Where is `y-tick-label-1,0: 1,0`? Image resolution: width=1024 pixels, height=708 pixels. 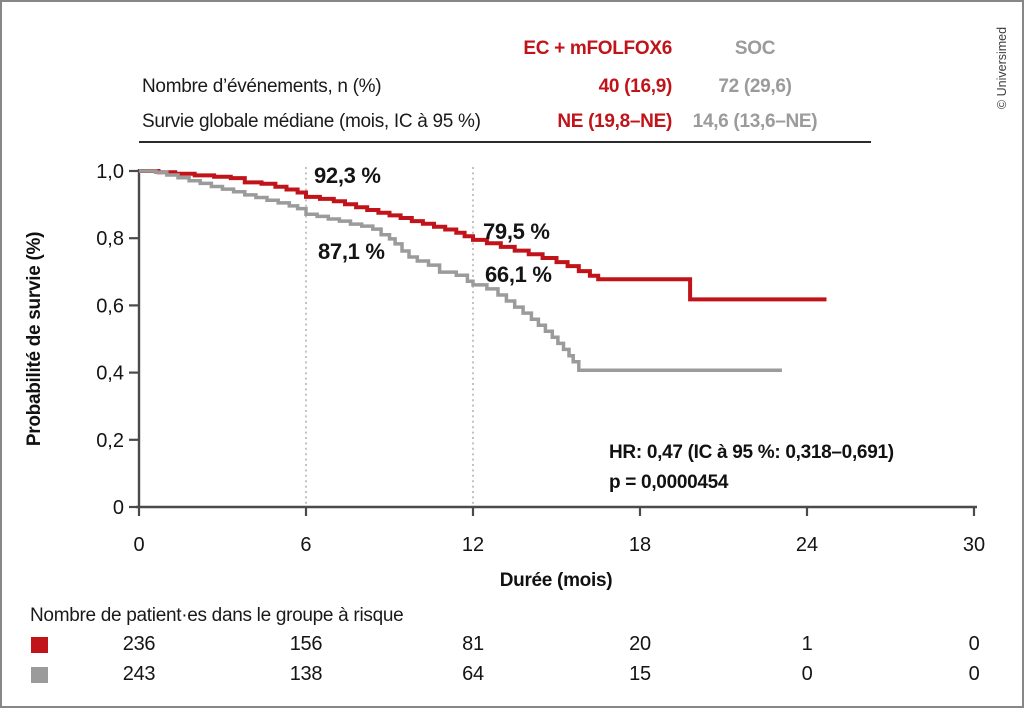 y-tick-label-1,0: 1,0 is located at coordinates (110, 172).